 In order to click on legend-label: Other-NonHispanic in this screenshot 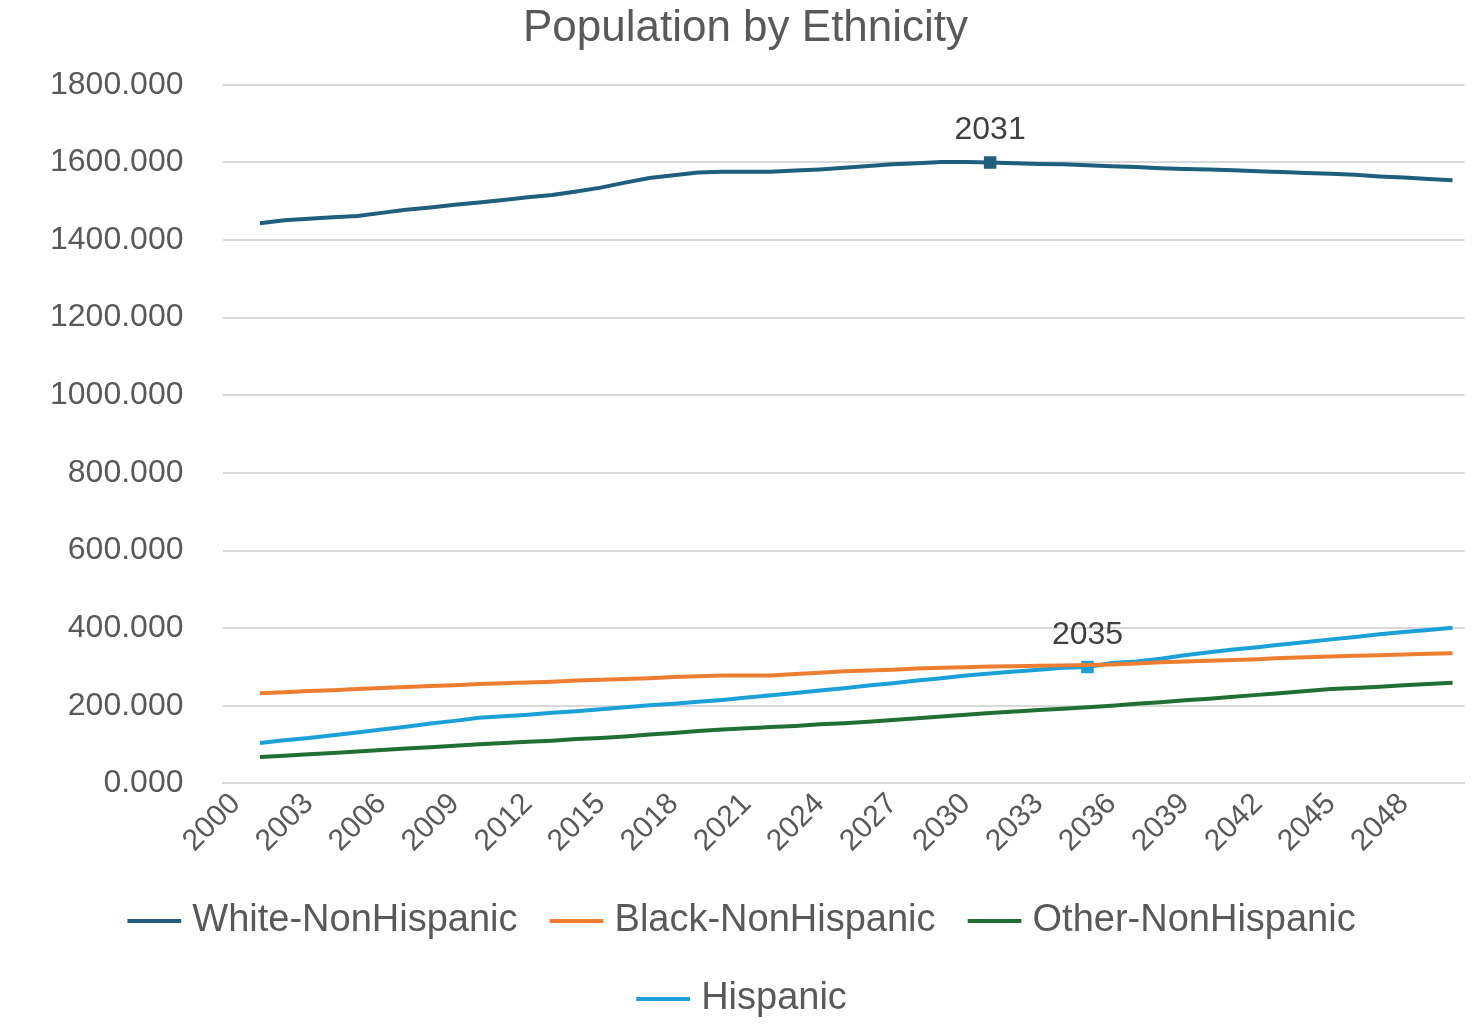, I will do `click(1194, 918)`.